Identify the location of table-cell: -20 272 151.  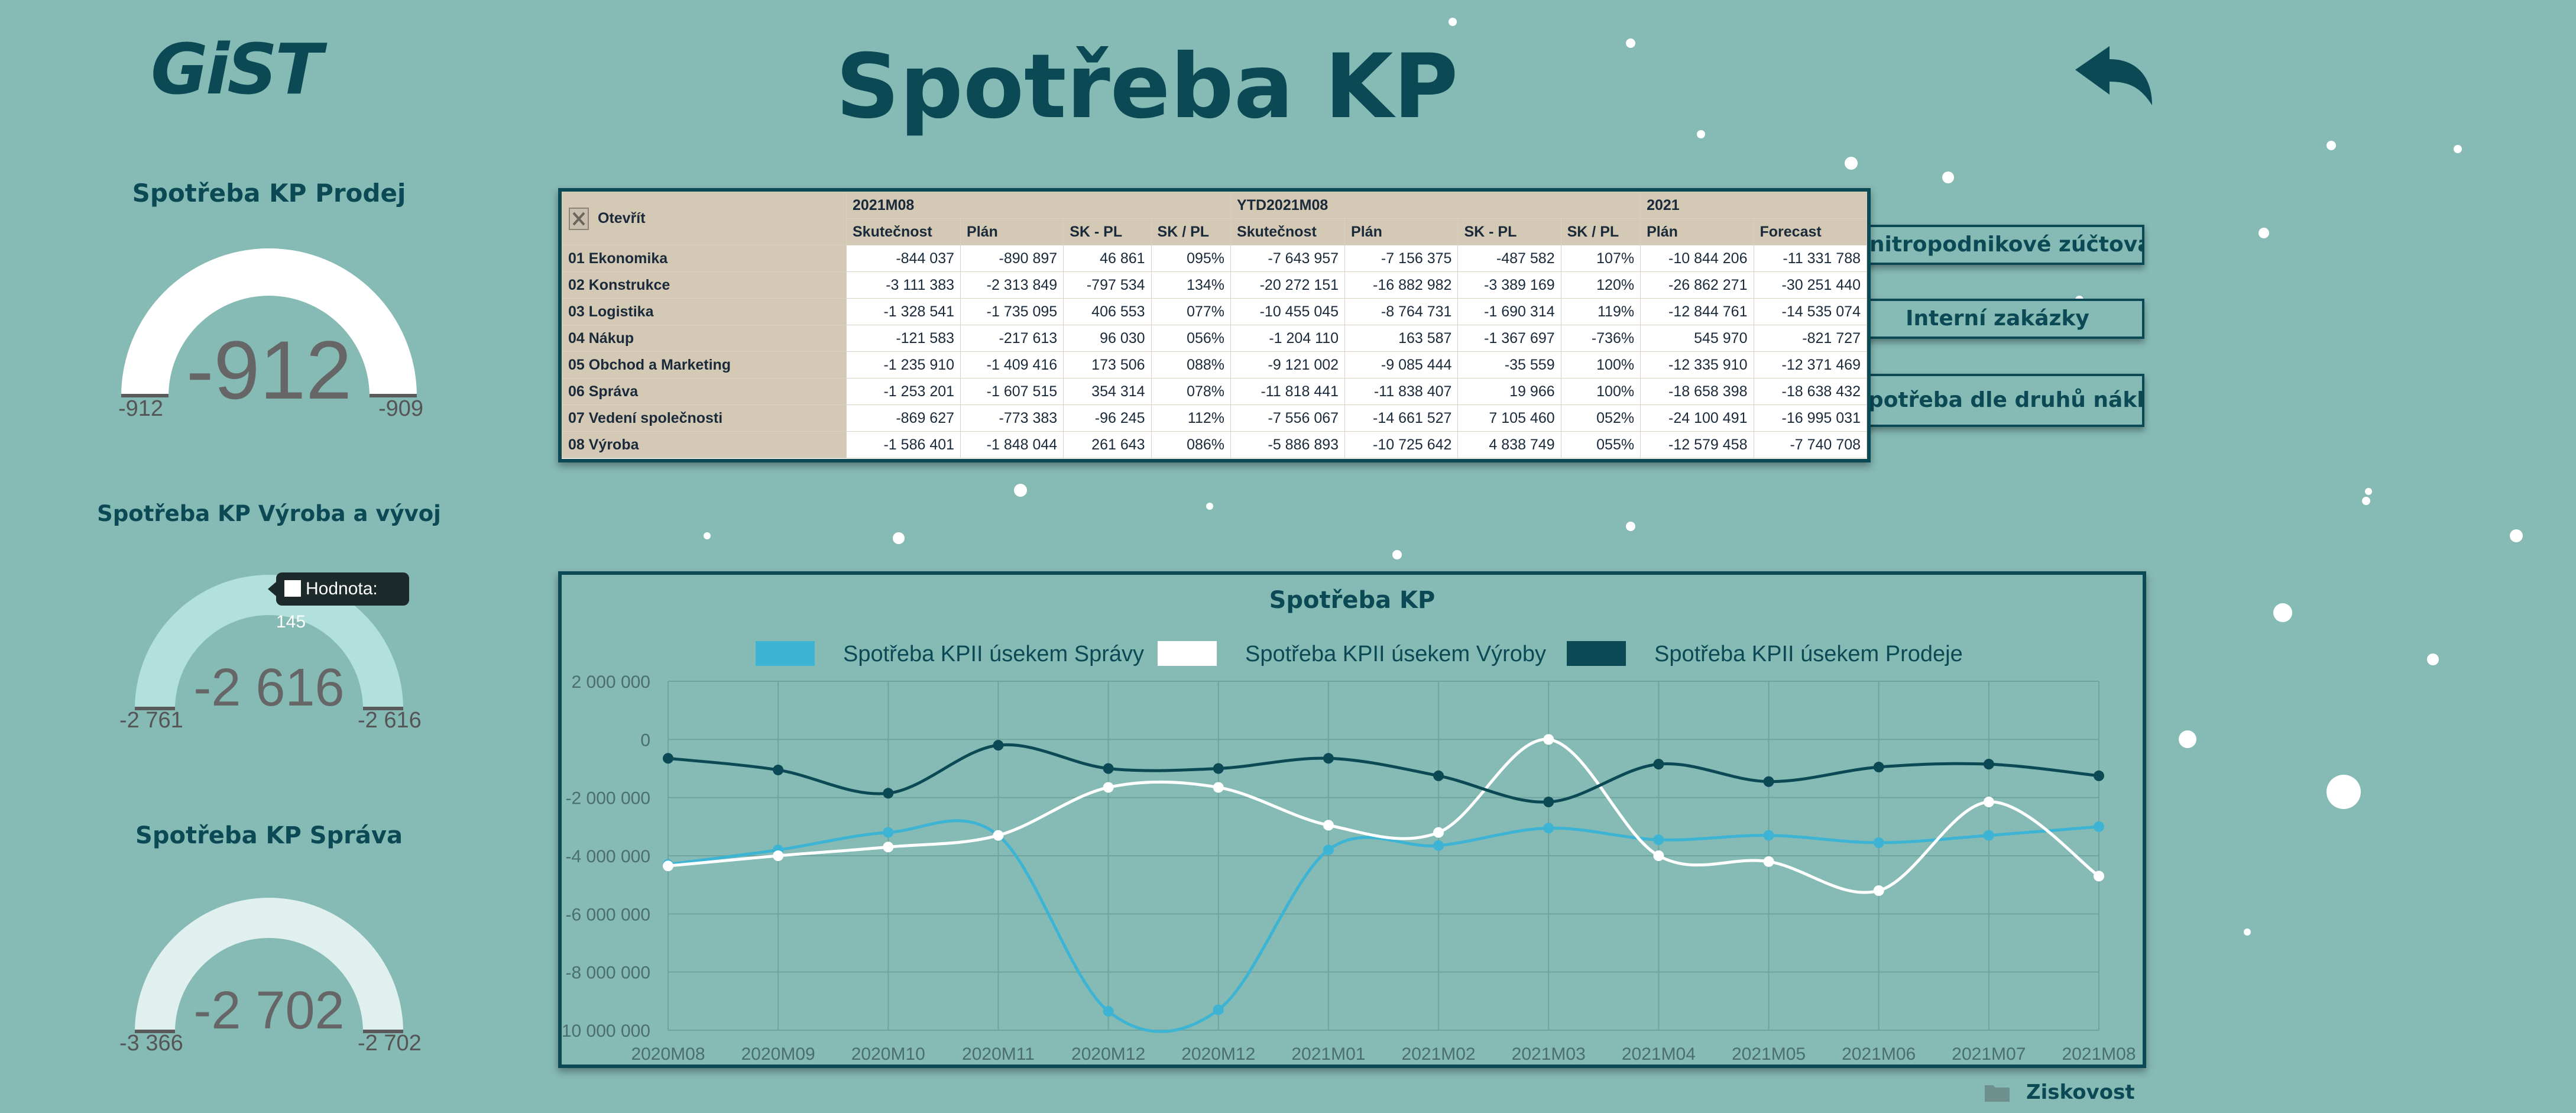
(1288, 285).